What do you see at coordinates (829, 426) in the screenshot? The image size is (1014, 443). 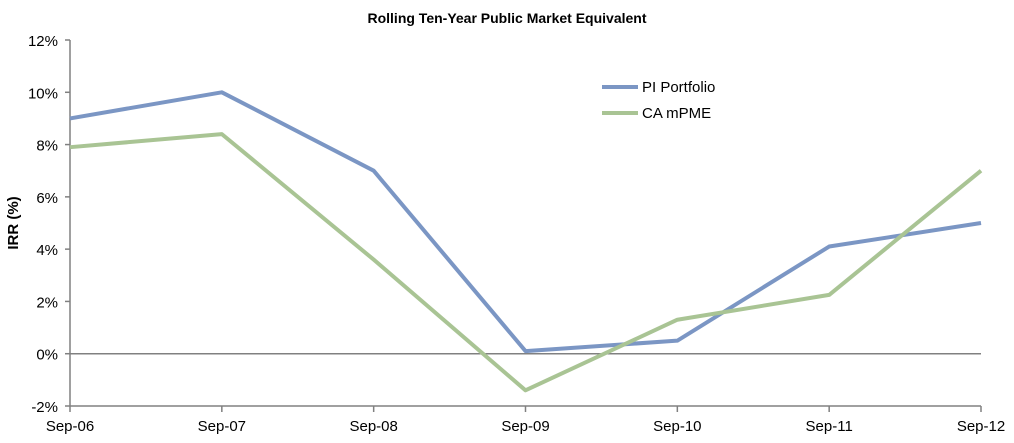 I see `x-tick-label: Sep-11` at bounding box center [829, 426].